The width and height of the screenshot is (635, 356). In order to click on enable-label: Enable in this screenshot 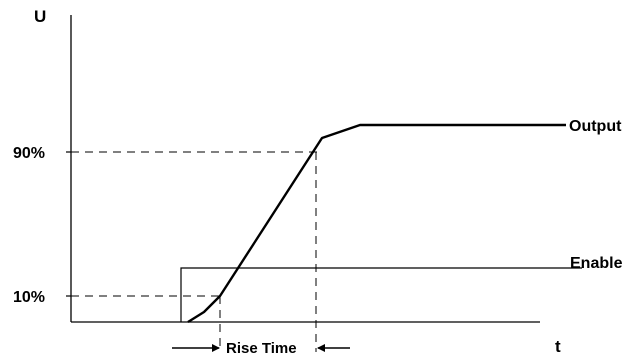, I will do `click(596, 263)`.